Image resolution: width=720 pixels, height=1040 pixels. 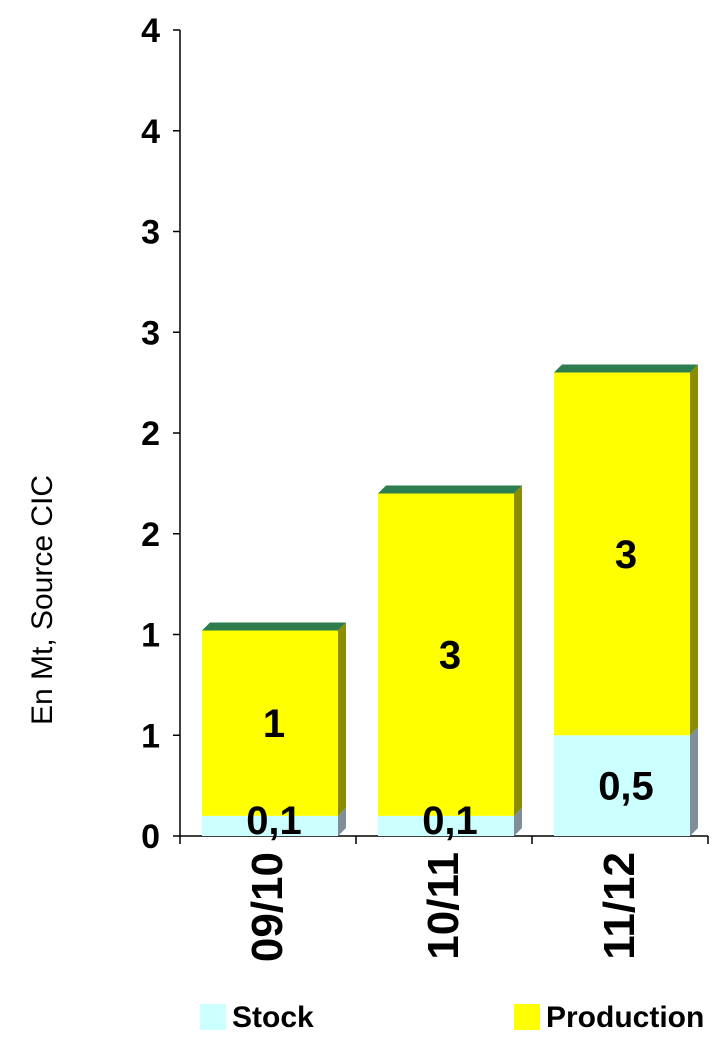 I want to click on data-label-production-1: 3, so click(x=450, y=656).